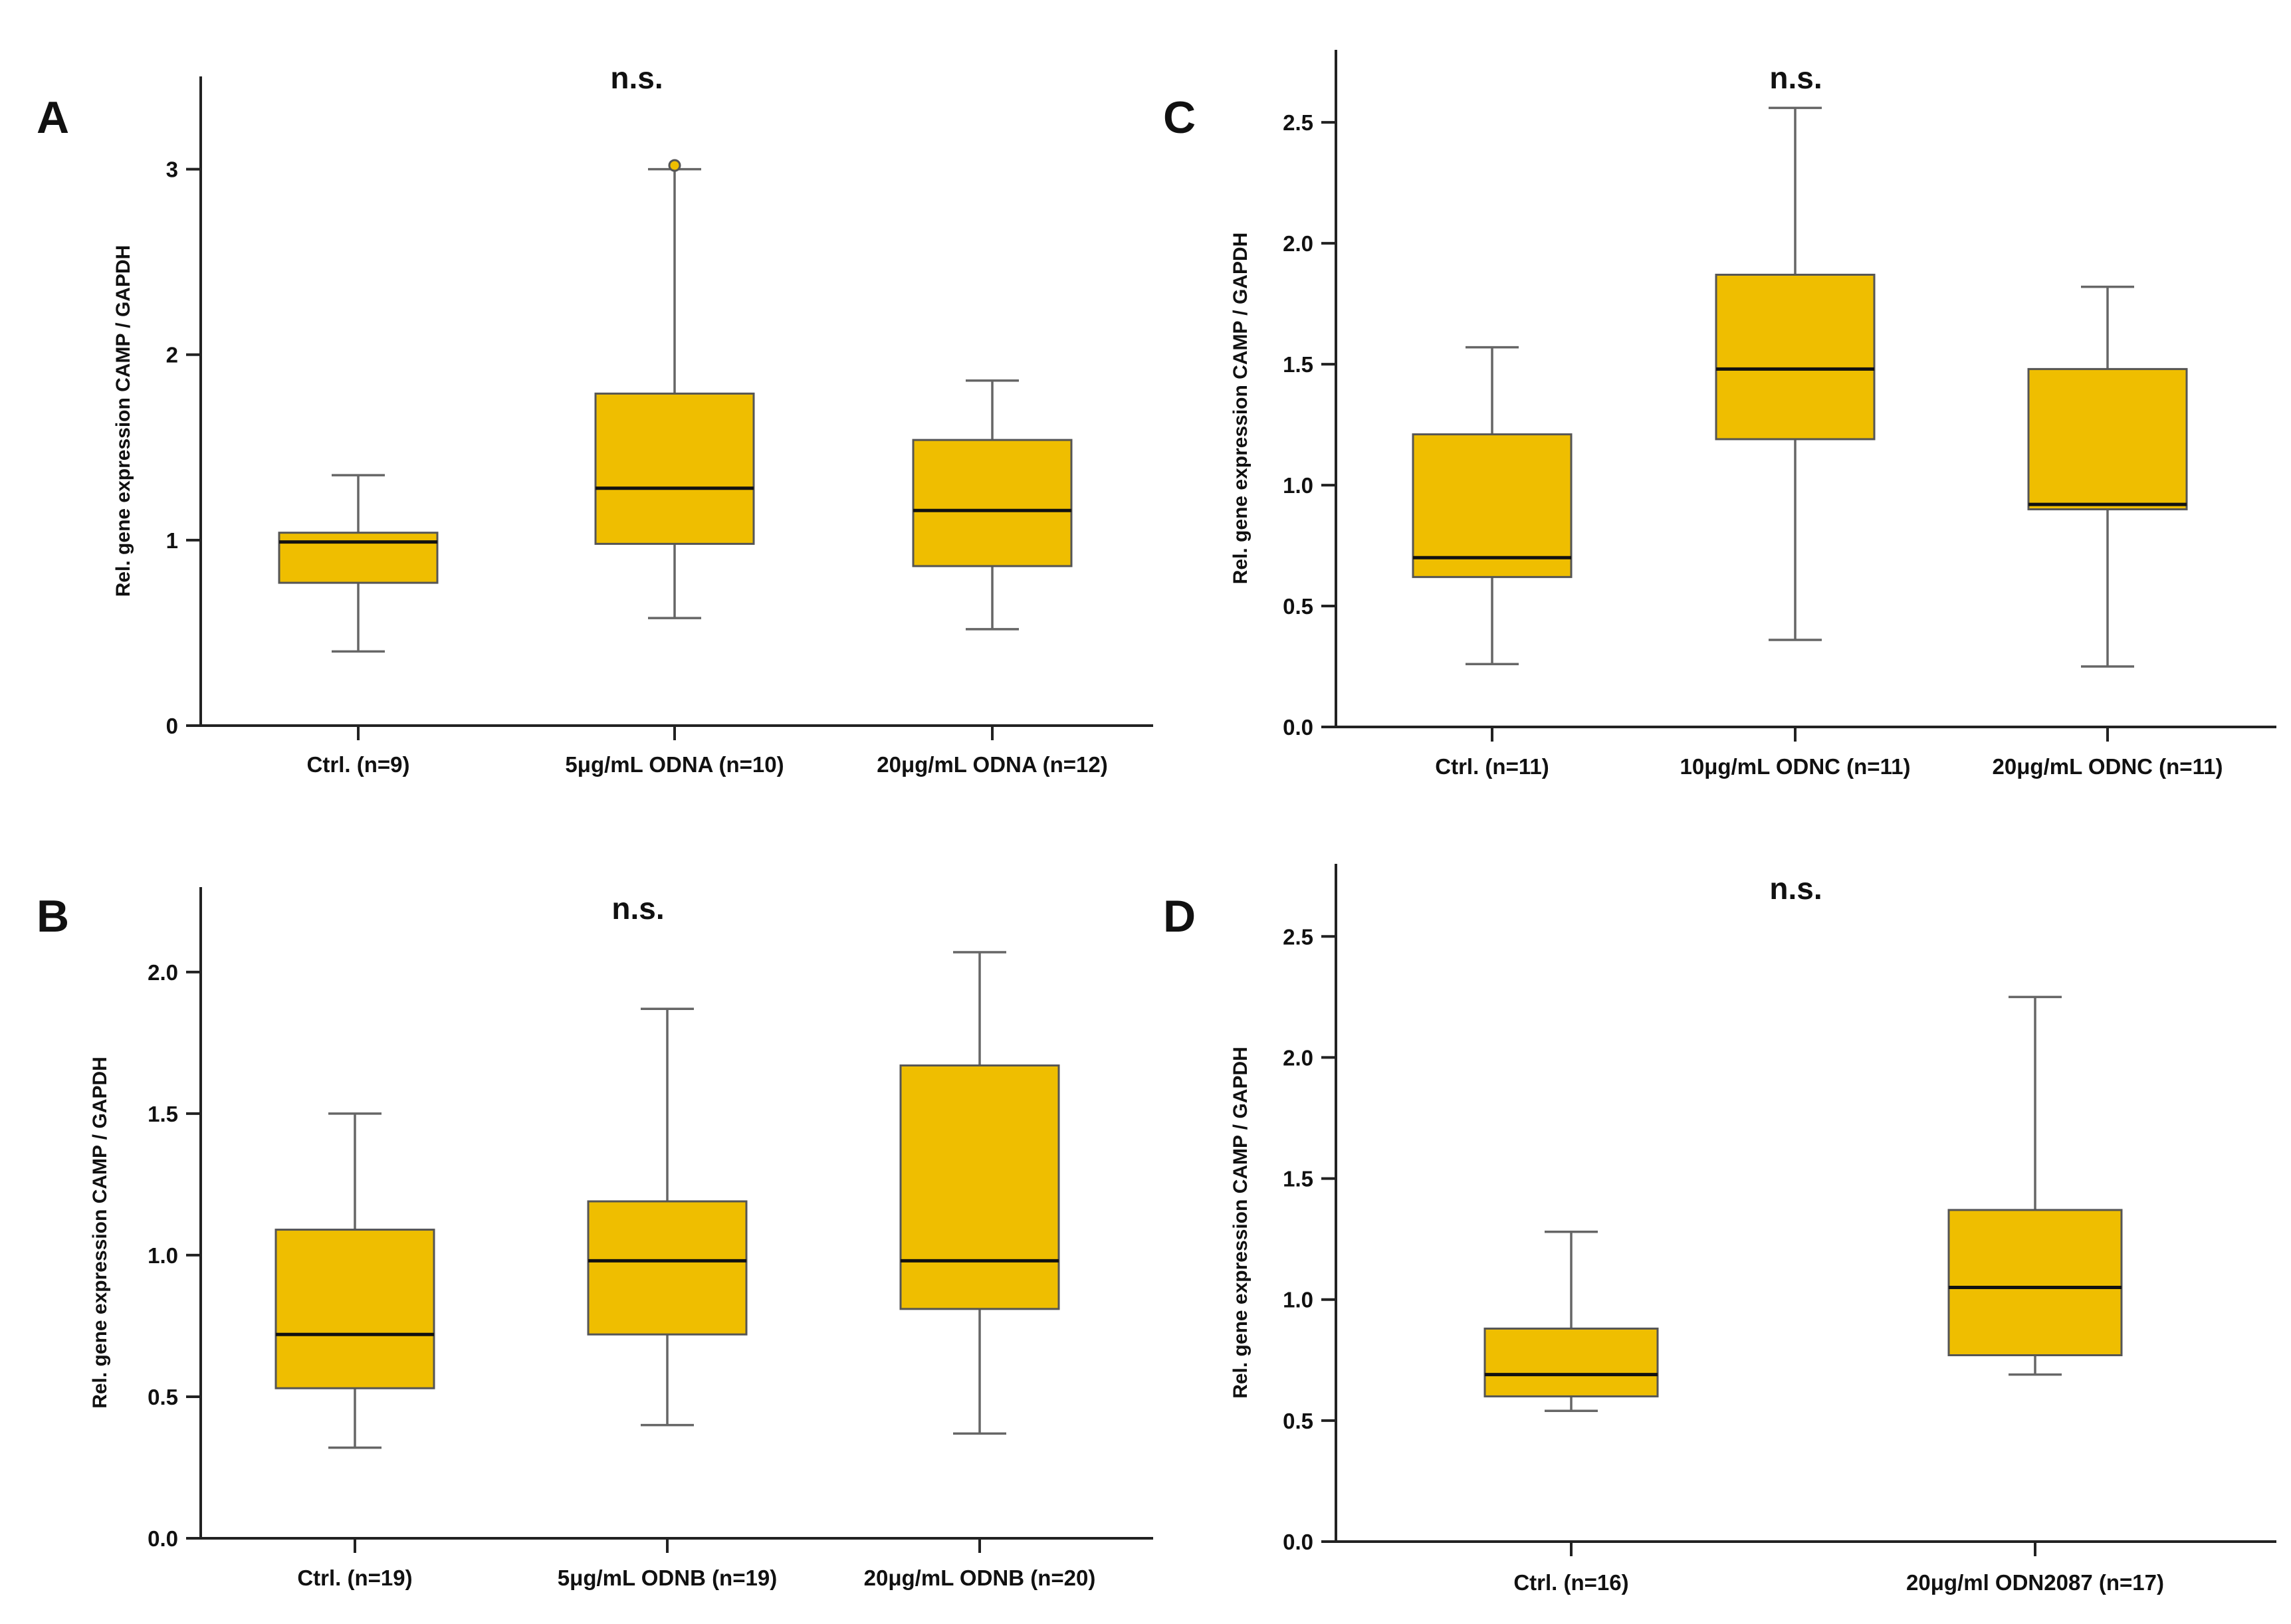 This screenshot has width=2291, height=1624. What do you see at coordinates (668, 1578) in the screenshot?
I see `category-label: 5μg/mL ODNB (n=19)` at bounding box center [668, 1578].